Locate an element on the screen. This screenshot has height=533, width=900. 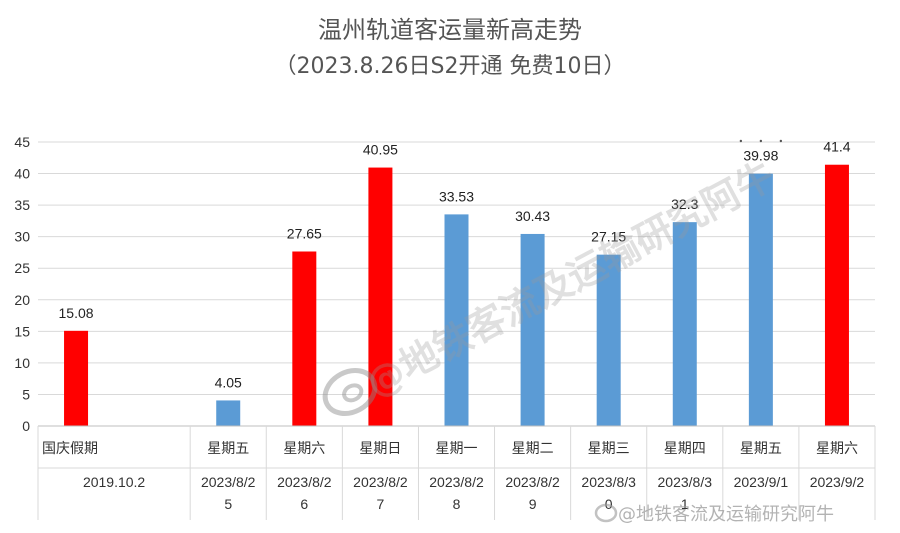
y-tick-label: 0 is located at coordinates (26, 426).